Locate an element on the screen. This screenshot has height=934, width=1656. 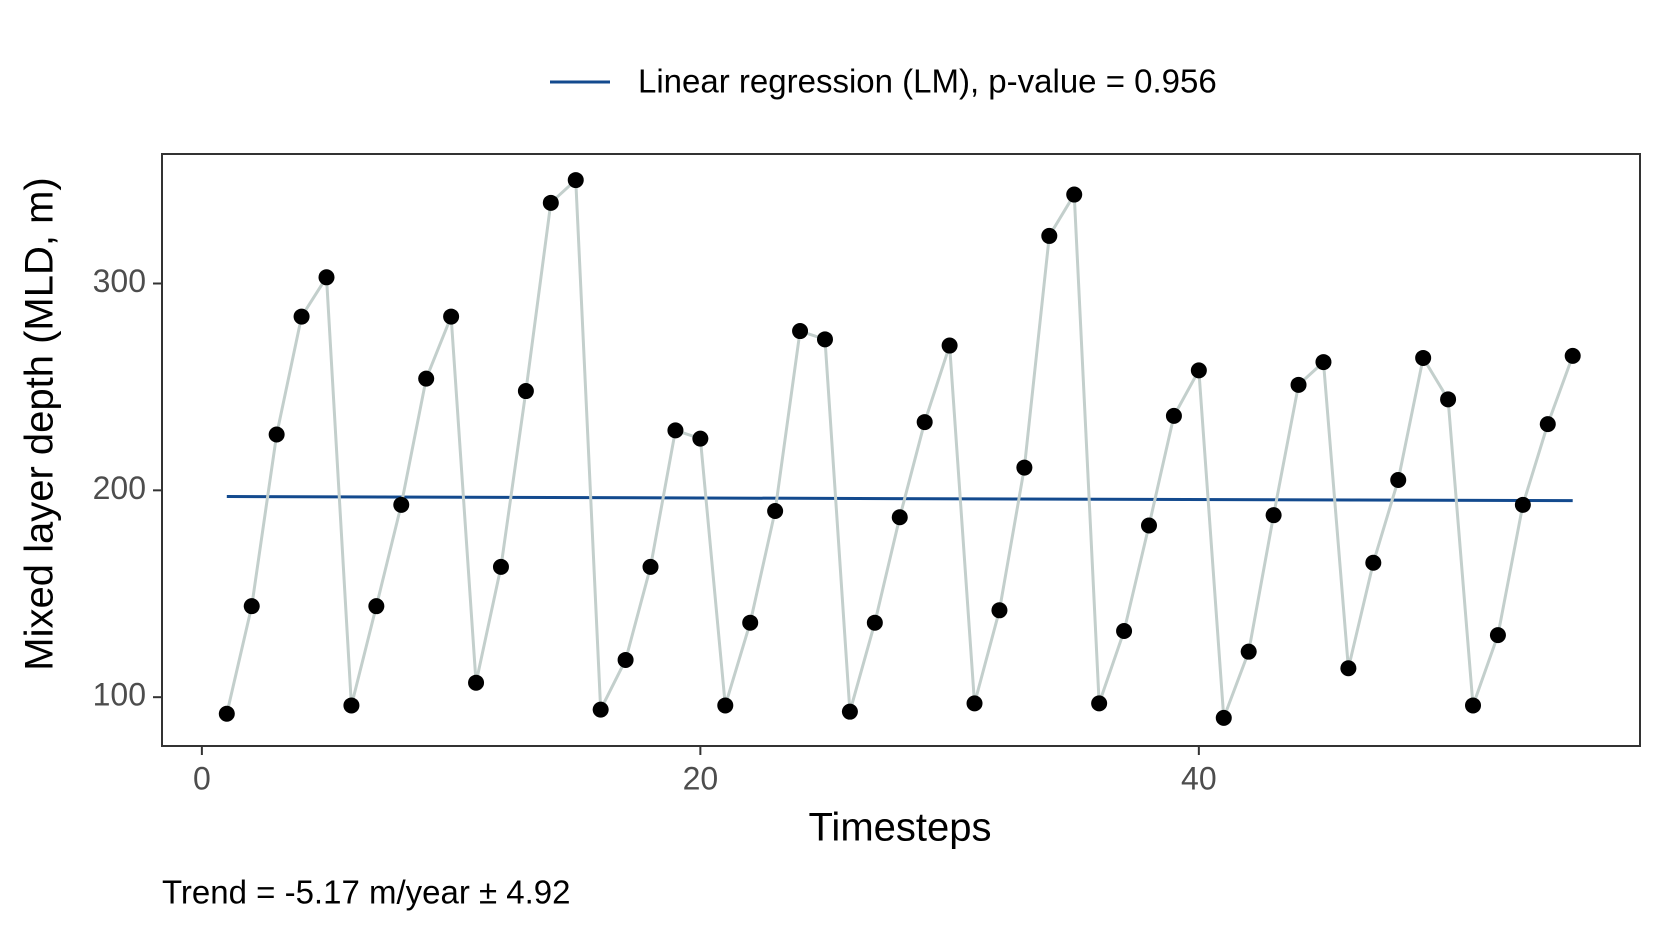
y-tick-label: 100 is located at coordinates (119, 695).